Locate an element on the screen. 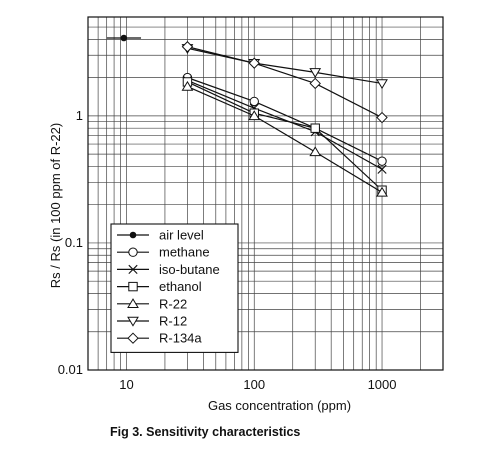  y-tick-label: 0.1 is located at coordinates (74, 242).